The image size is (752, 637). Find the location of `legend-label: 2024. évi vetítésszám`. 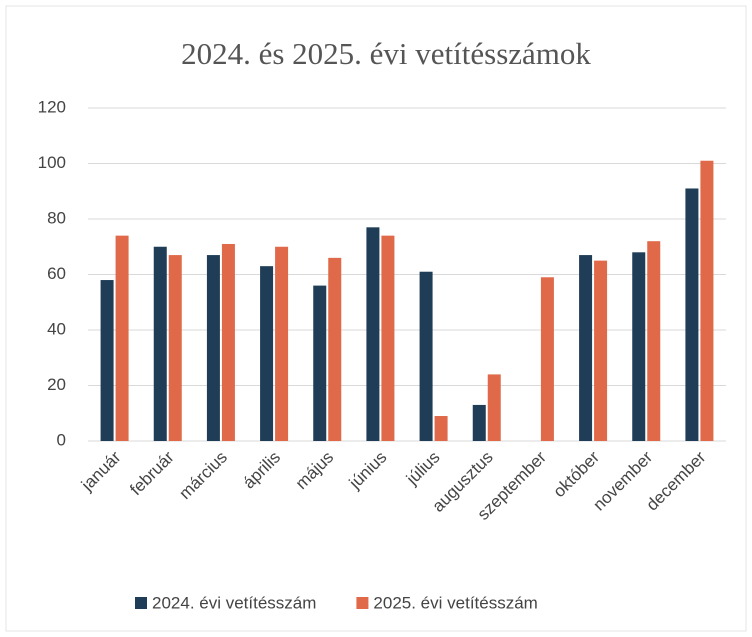

legend-label: 2024. évi vetítésszám is located at coordinates (234, 602).